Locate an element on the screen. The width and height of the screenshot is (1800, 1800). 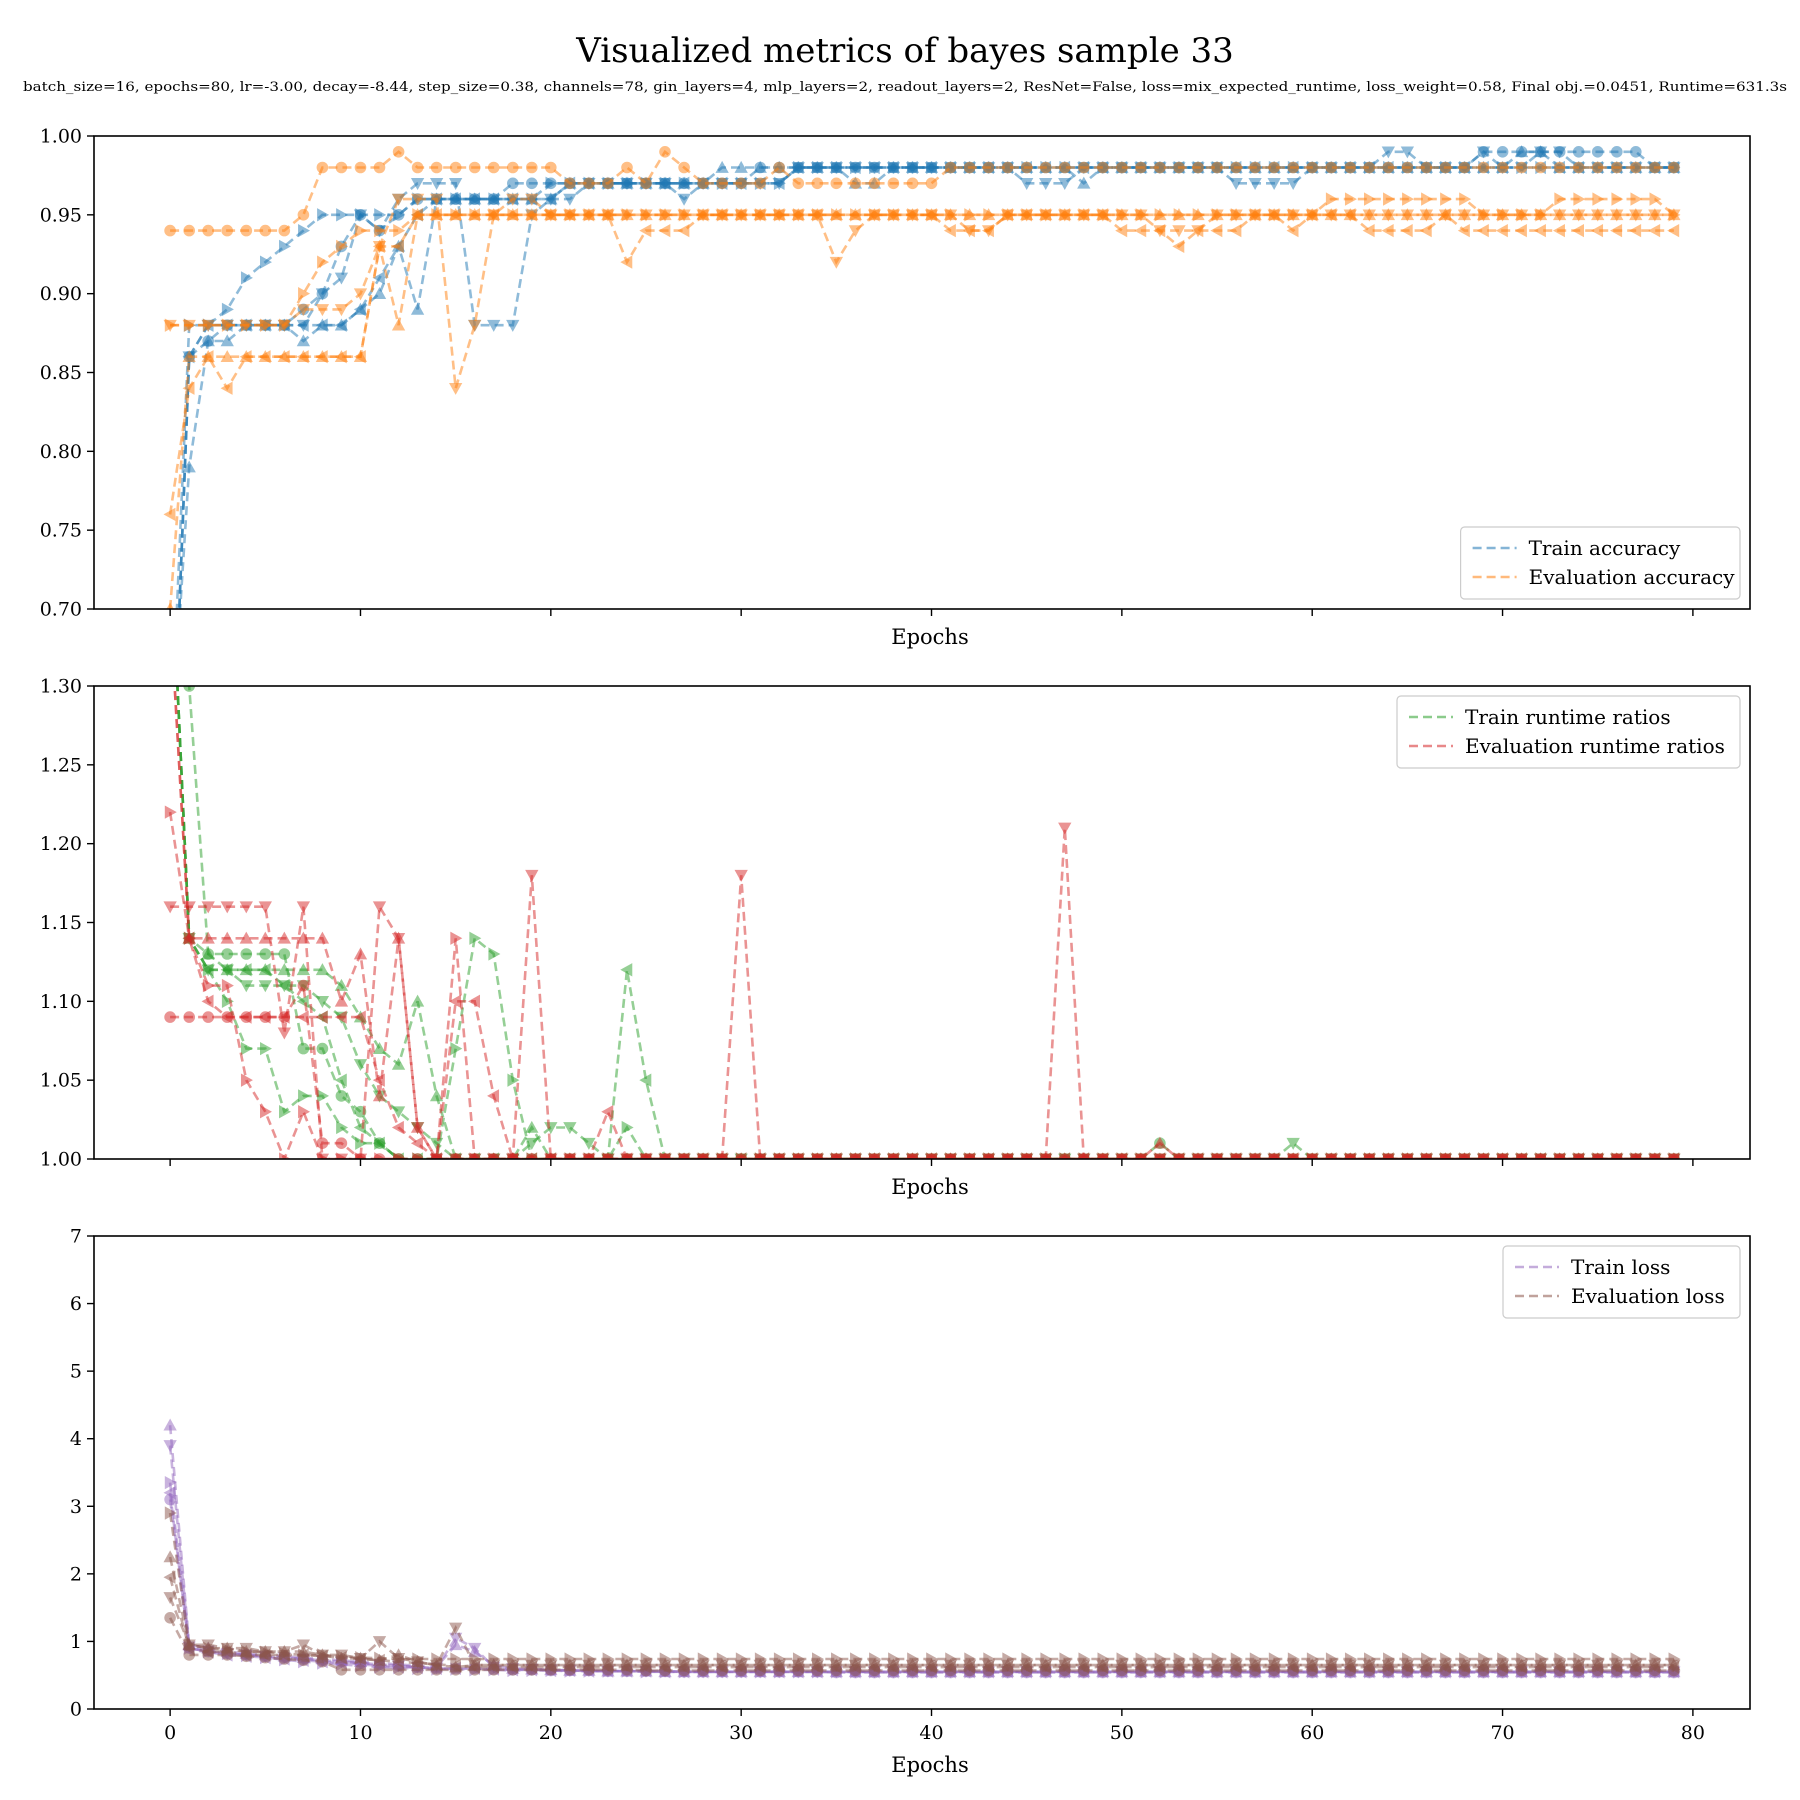
y-tick-label: 0.90 is located at coordinates (61, 294).